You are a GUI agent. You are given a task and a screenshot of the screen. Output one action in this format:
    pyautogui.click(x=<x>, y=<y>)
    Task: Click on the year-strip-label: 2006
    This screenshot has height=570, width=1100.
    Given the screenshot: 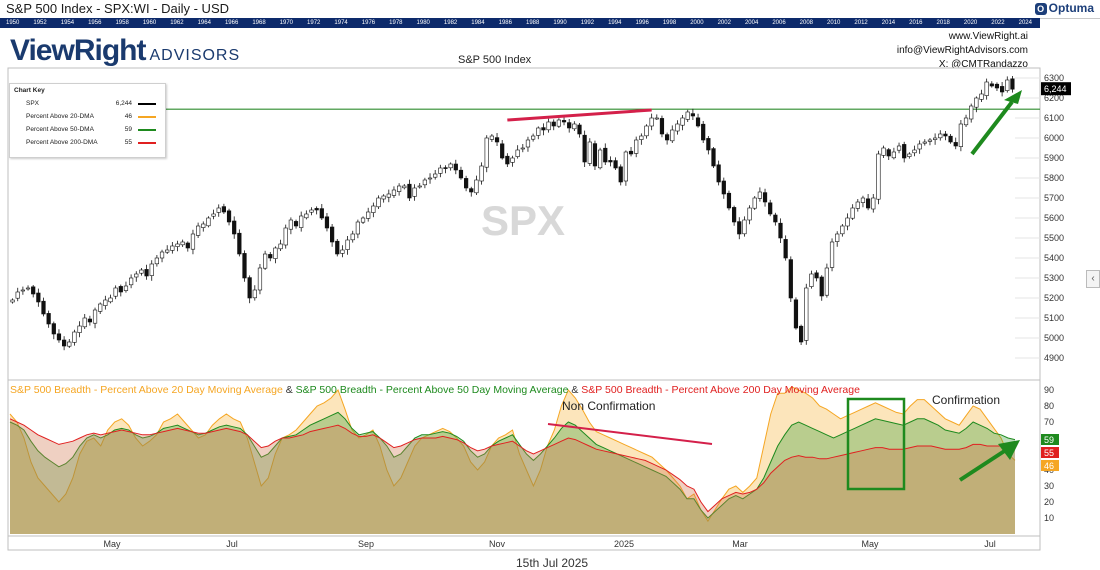 What is the action you would take?
    pyautogui.click(x=779, y=23)
    